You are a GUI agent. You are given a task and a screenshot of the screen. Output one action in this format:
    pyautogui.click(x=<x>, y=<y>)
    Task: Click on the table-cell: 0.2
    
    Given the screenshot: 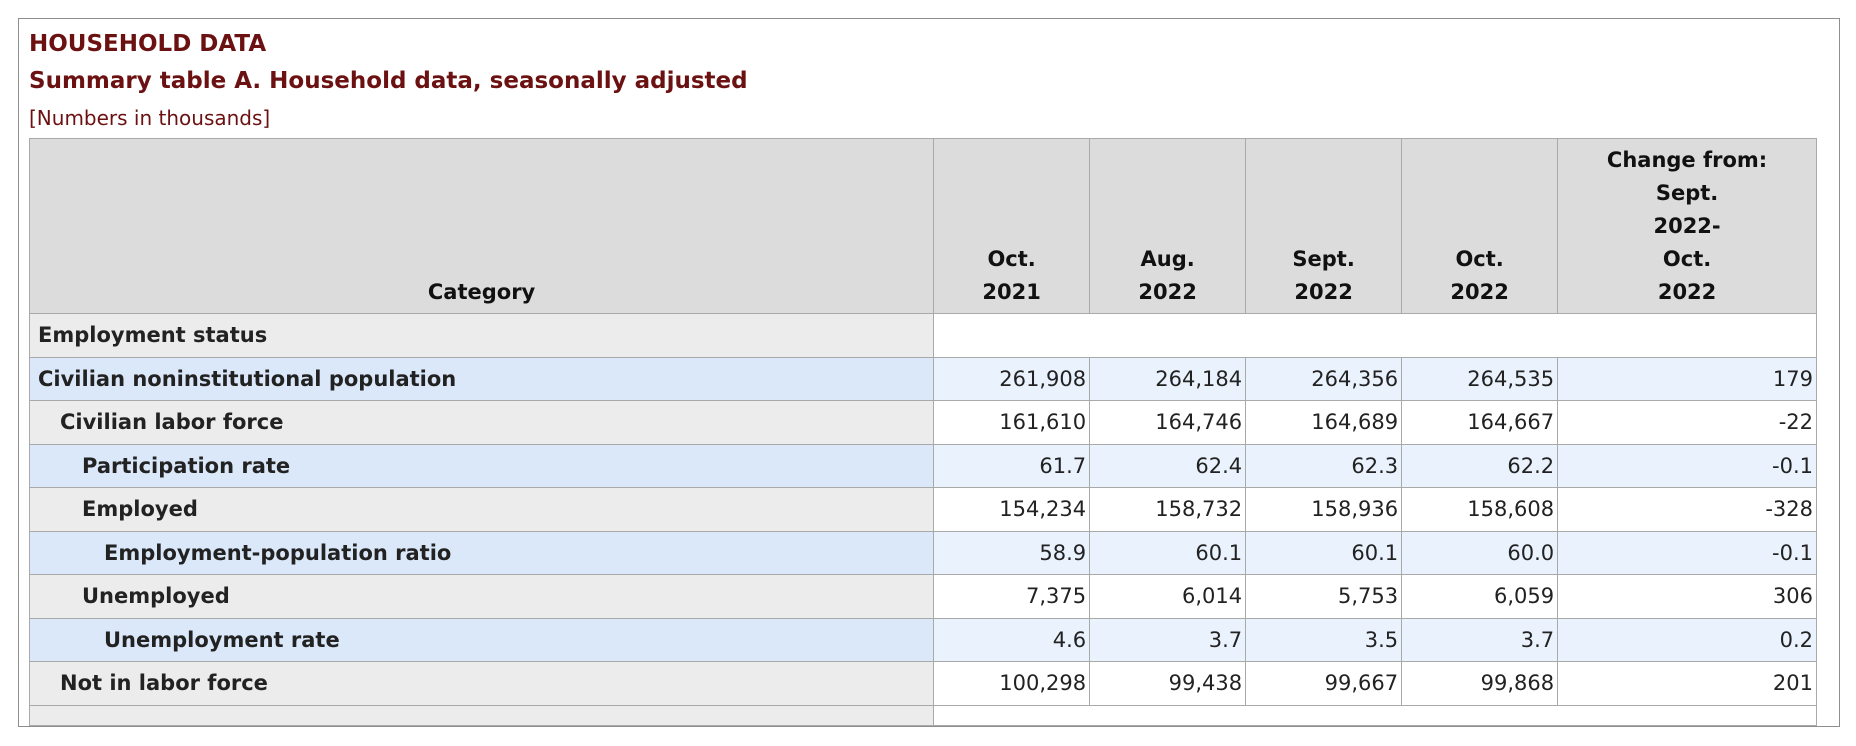 What is the action you would take?
    pyautogui.click(x=1687, y=639)
    